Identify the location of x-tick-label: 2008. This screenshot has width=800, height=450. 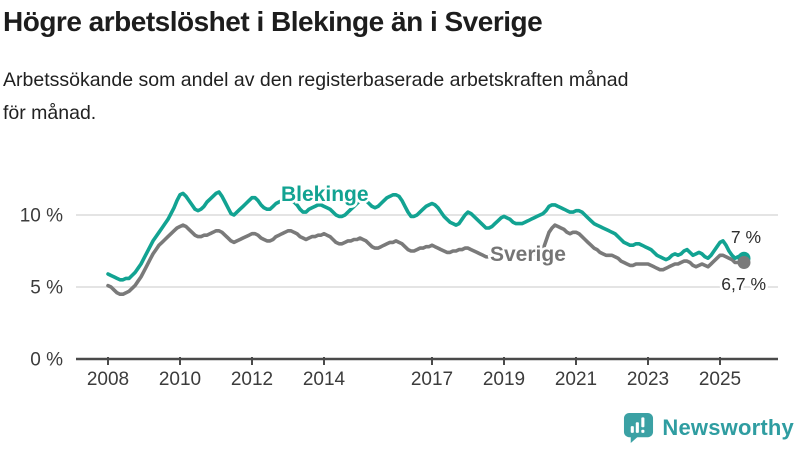
(108, 379).